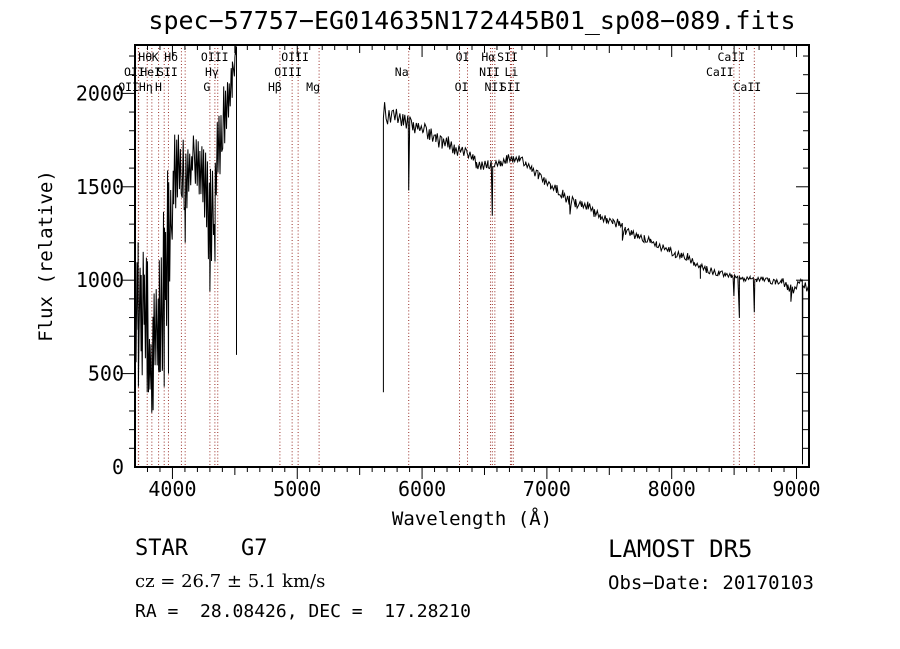  What do you see at coordinates (472, 518) in the screenshot?
I see `x-axis-title: Wavelength (Å)` at bounding box center [472, 518].